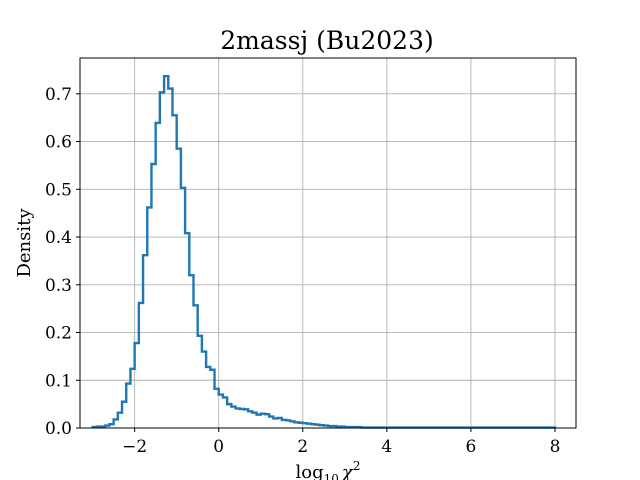  I want to click on y-axis-label: Density, so click(24, 243).